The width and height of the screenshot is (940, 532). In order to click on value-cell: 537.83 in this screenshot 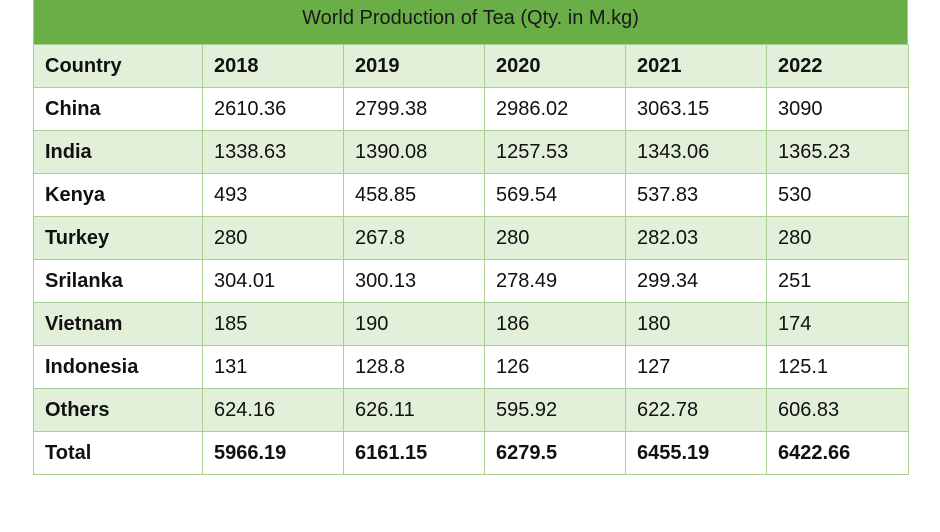, I will do `click(696, 195)`.